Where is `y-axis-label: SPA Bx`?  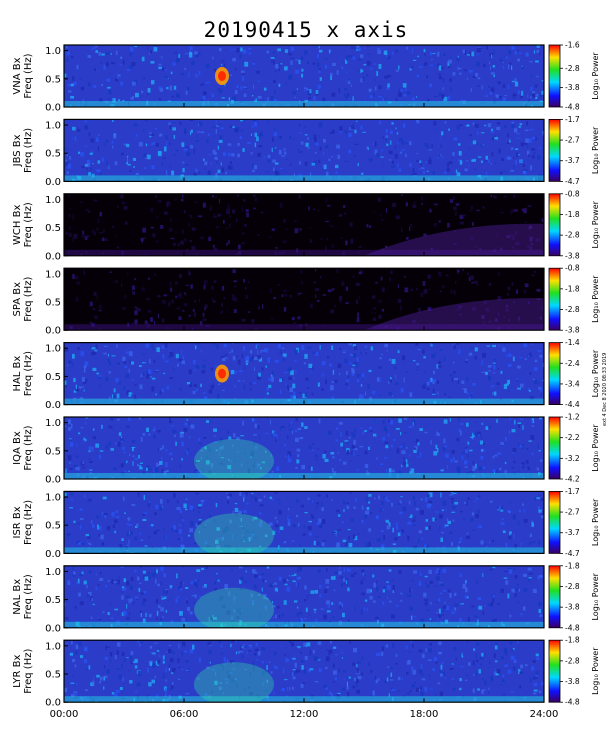 y-axis-label: SPA Bx is located at coordinates (17, 299).